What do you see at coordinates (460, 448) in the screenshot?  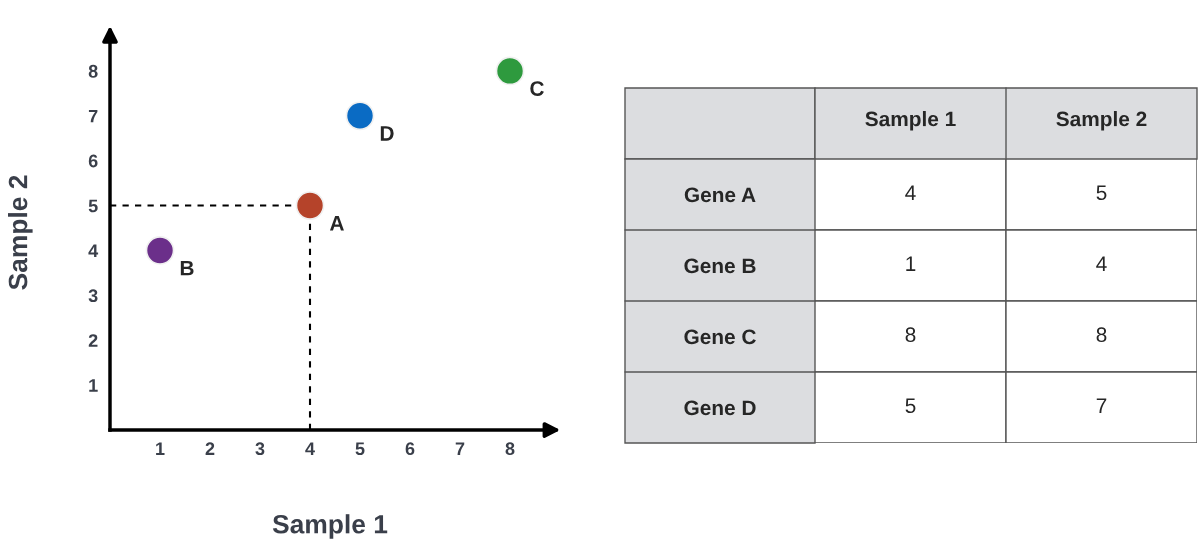 I see `x-tick-label: 7` at bounding box center [460, 448].